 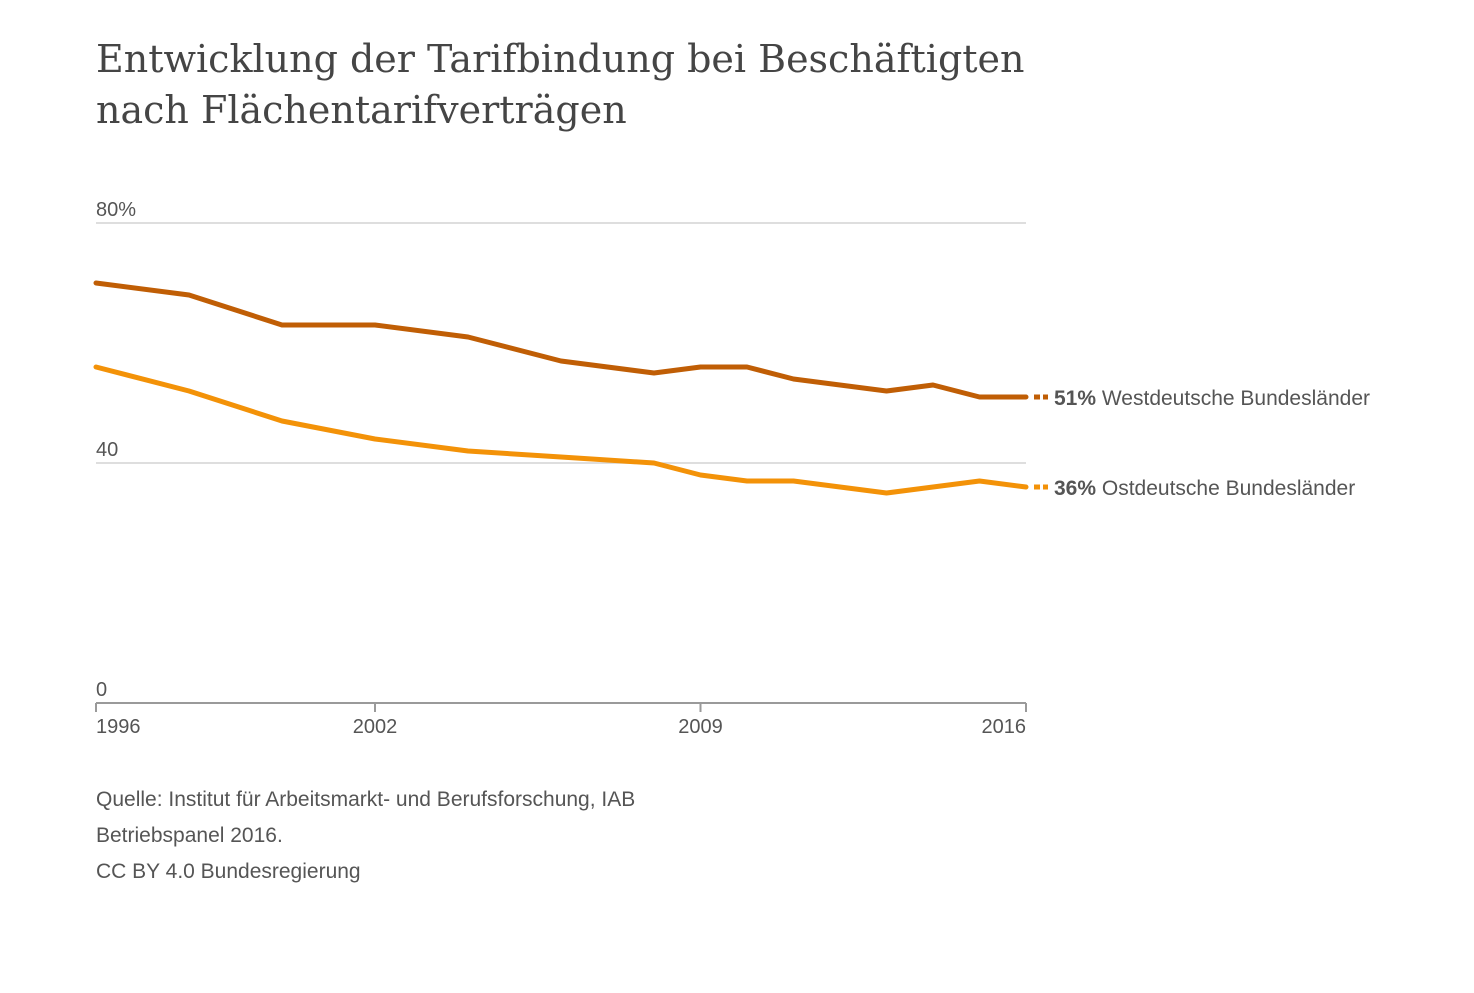 I want to click on series-end-label: 36% Ostdeutsche Bundesländer, so click(x=1204, y=488).